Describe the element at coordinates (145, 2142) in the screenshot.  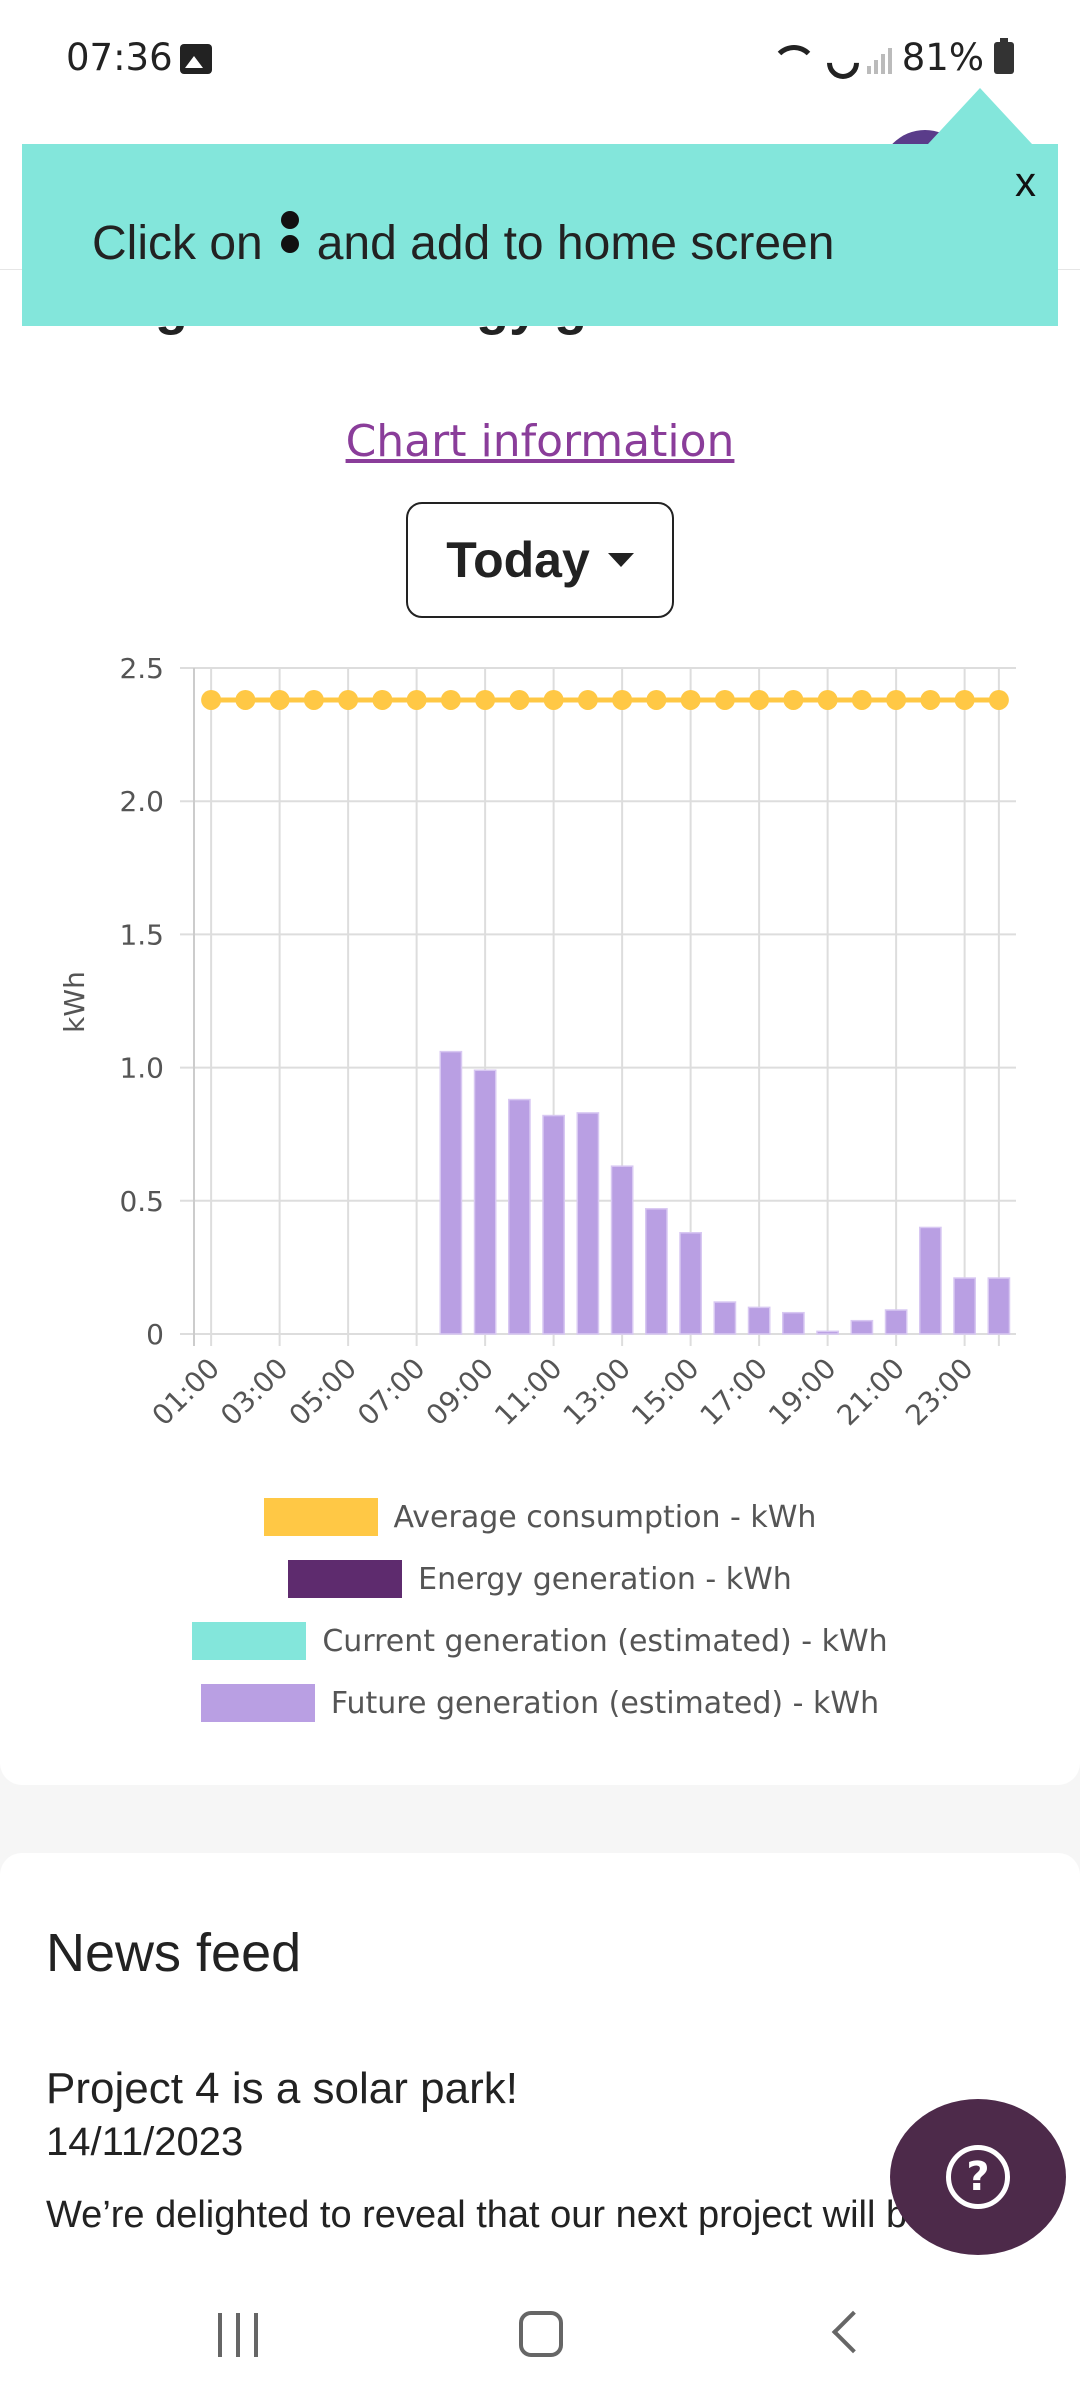
I see `news-item-date: 14/11/2023` at that location.